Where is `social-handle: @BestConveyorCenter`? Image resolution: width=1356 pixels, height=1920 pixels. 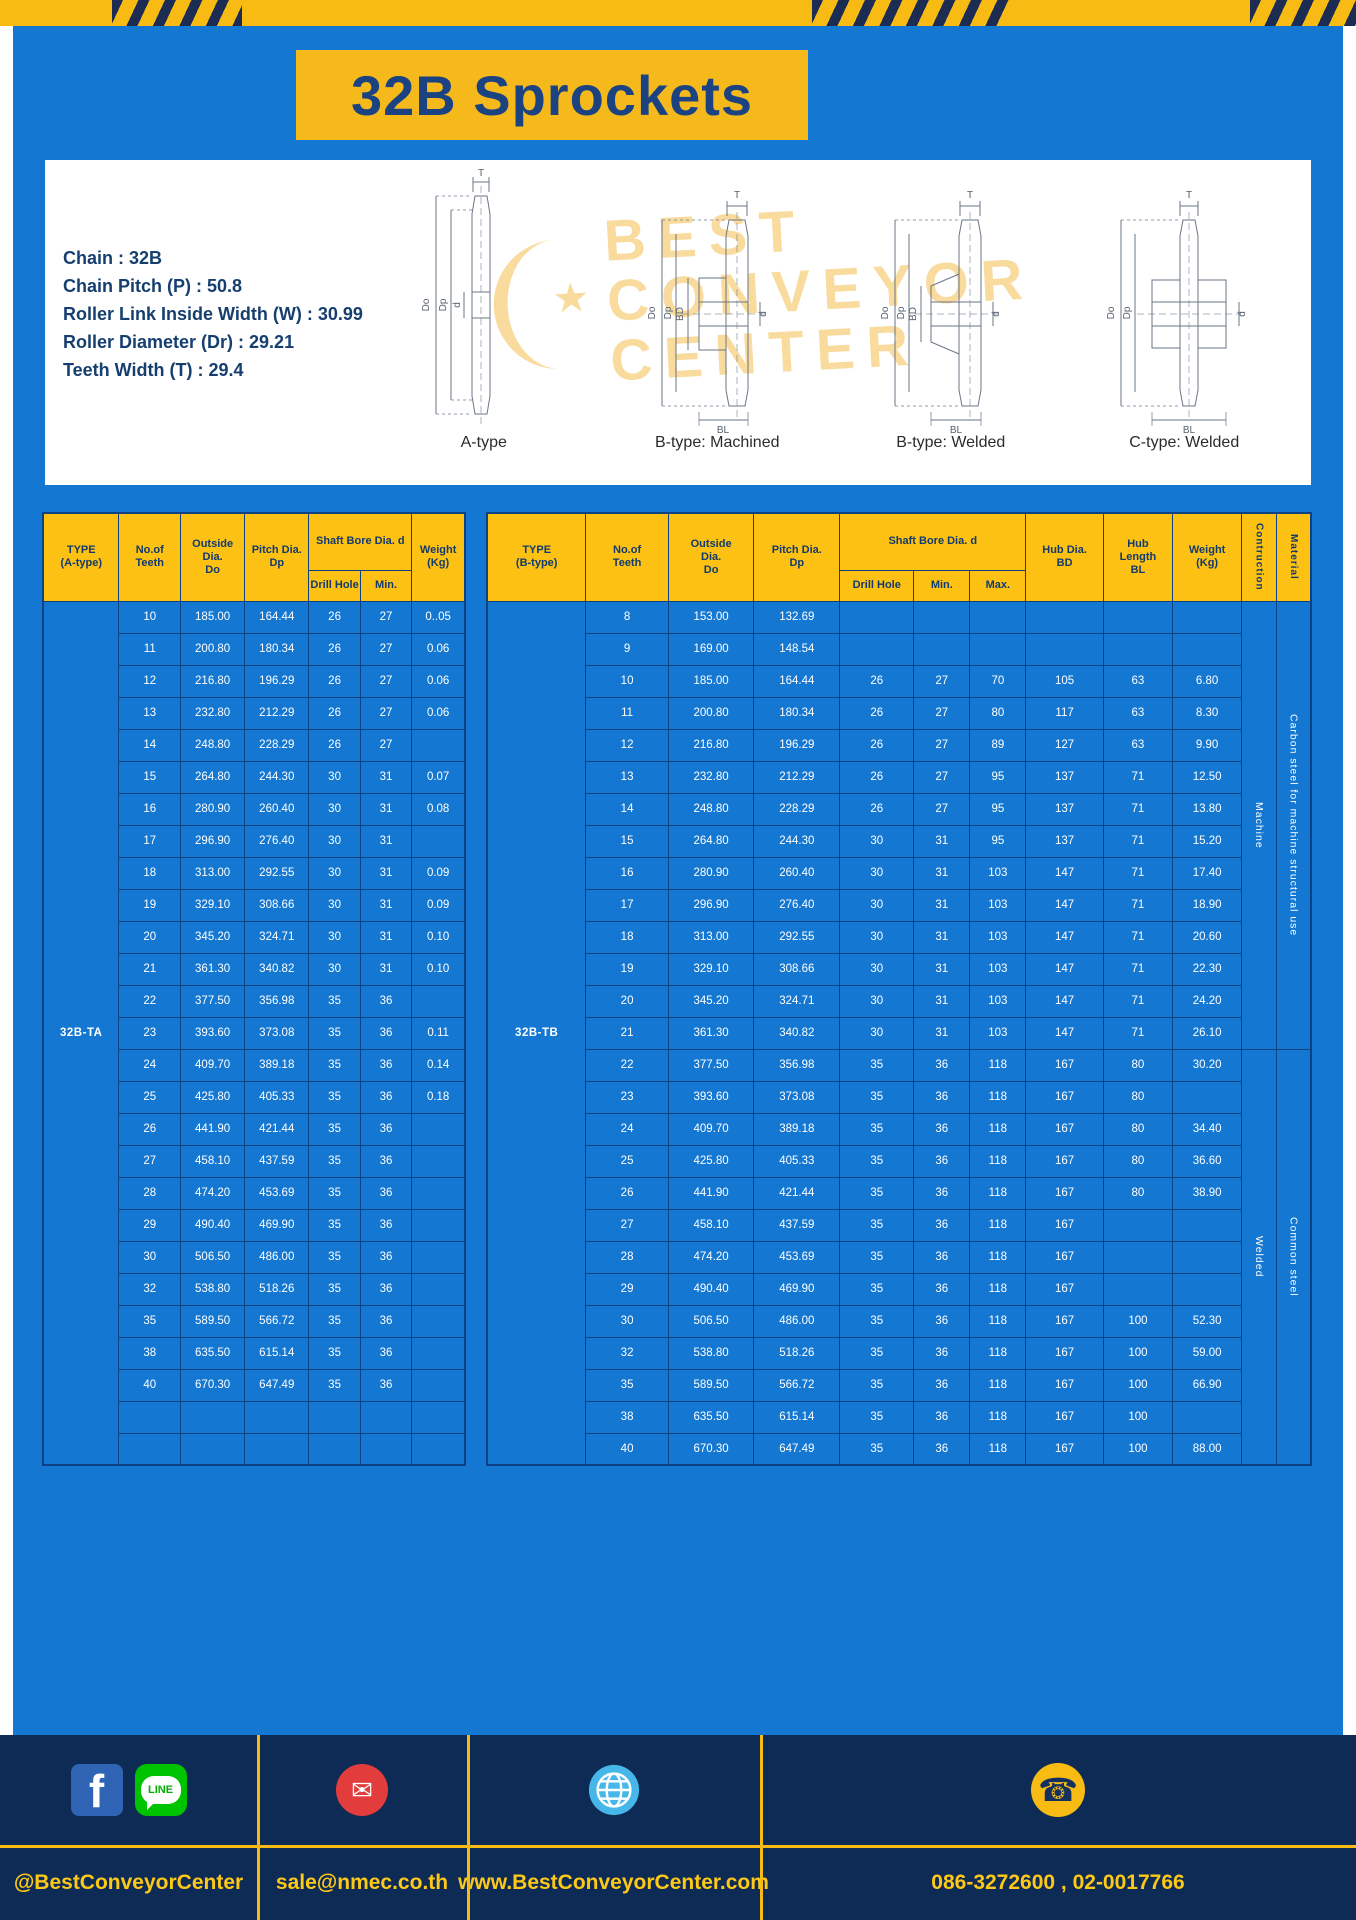
social-handle: @BestConveyorCenter is located at coordinates (128, 1882).